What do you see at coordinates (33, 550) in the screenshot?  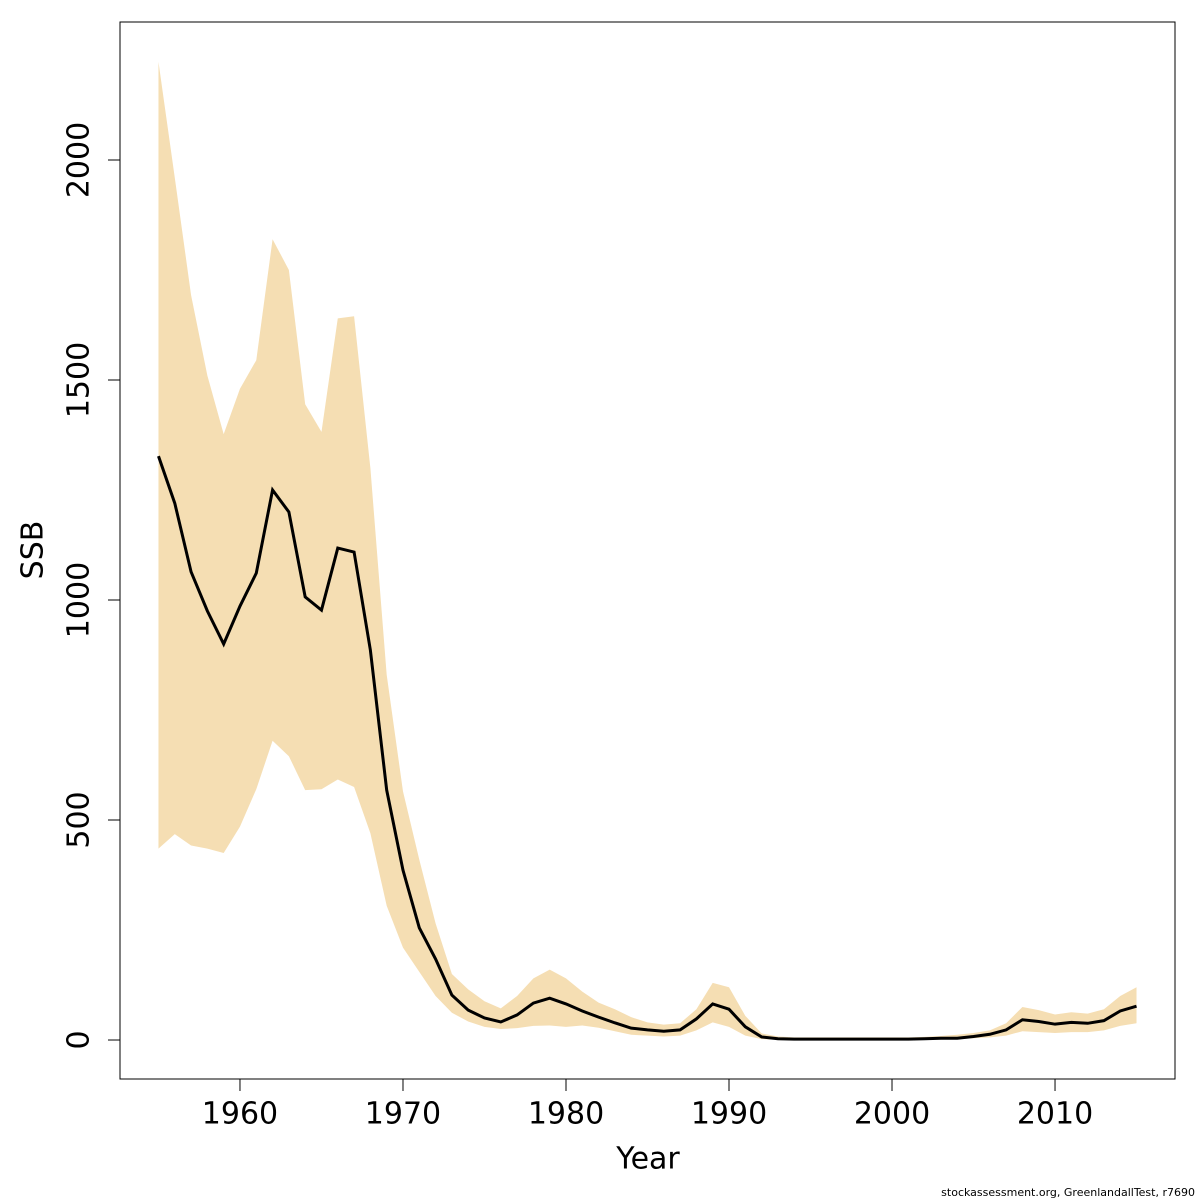 I see `y-axis-label: SSB` at bounding box center [33, 550].